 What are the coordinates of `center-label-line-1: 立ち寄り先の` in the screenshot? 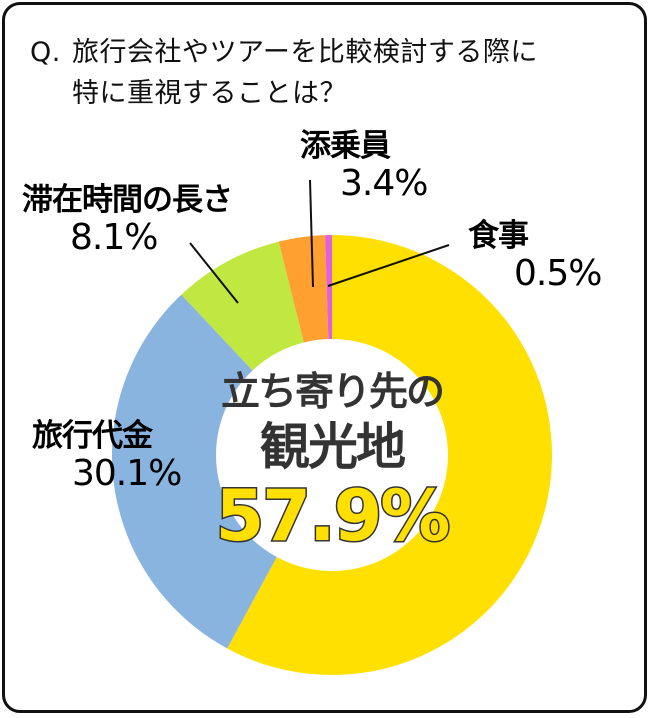 It's located at (332, 392).